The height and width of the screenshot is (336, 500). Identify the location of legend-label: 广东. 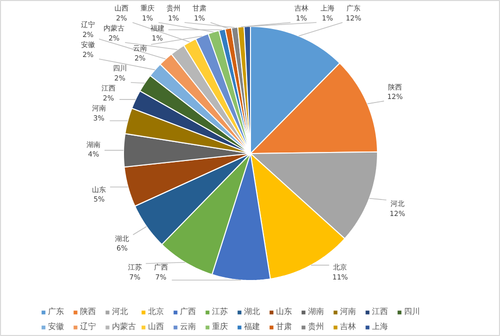
(56, 311).